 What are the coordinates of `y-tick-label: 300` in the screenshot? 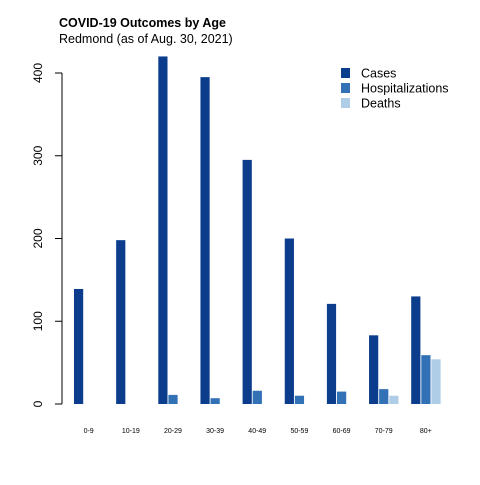 It's located at (38, 155).